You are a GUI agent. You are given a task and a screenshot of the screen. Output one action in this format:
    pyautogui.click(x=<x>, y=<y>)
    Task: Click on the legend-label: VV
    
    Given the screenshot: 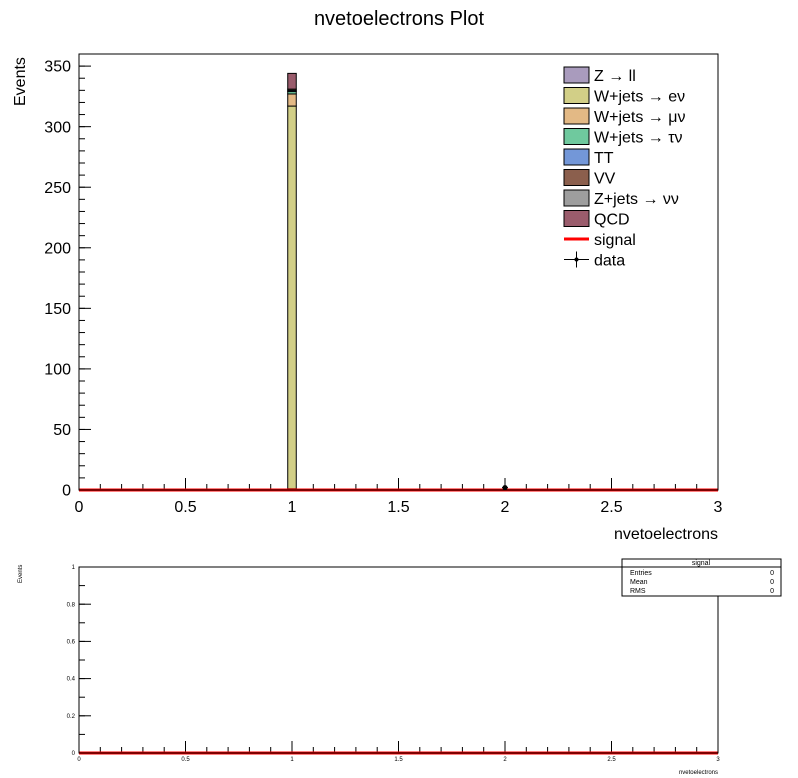 What is the action you would take?
    pyautogui.click(x=605, y=179)
    